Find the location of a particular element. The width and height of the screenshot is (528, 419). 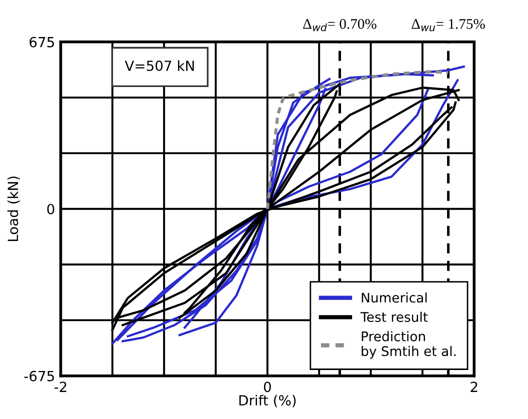

ref-line-label: Δ$_{wd}$= 0.70% is located at coordinates (339, 25).